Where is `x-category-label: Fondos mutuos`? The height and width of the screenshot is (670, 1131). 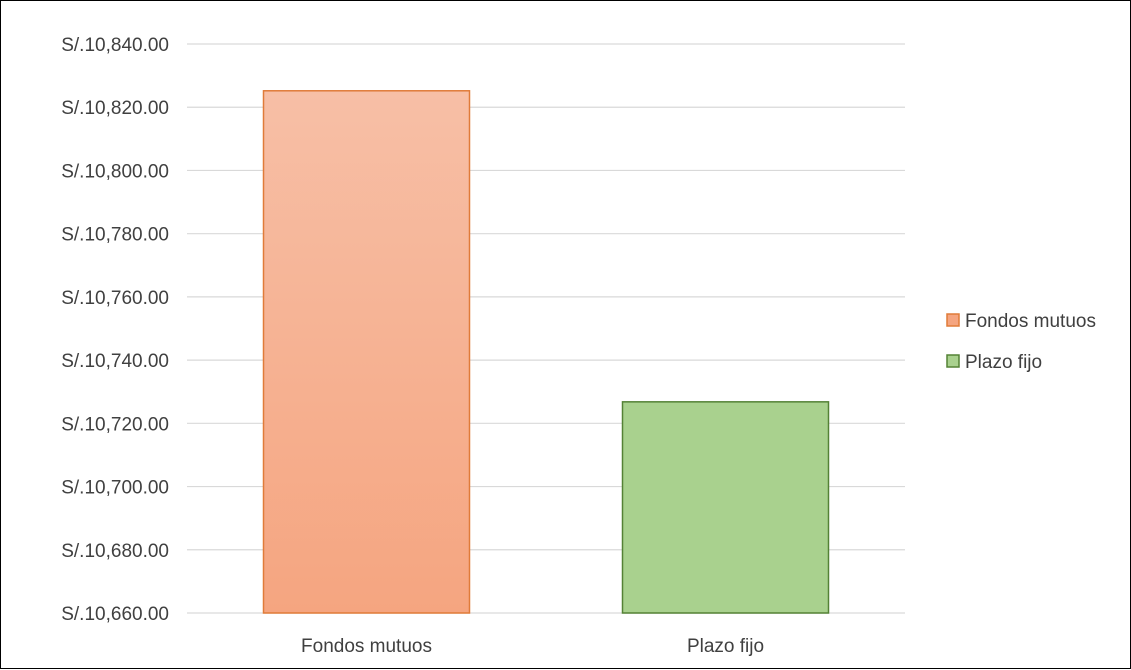
x-category-label: Fondos mutuos is located at coordinates (366, 646).